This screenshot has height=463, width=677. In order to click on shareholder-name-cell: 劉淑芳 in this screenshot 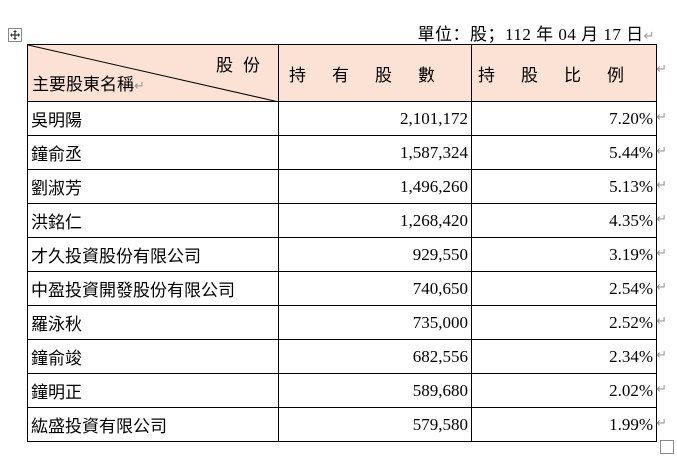, I will do `click(153, 186)`.